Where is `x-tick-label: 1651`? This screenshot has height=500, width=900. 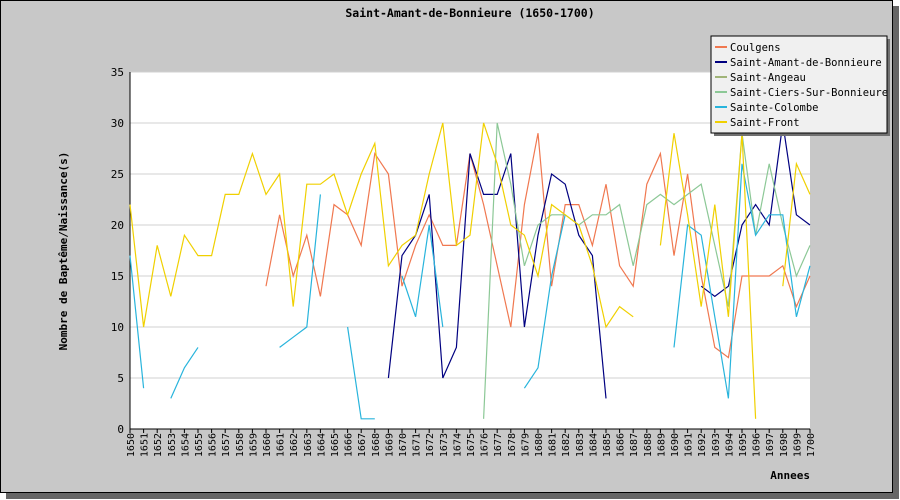
x-tick-label: 1651 is located at coordinates (145, 445).